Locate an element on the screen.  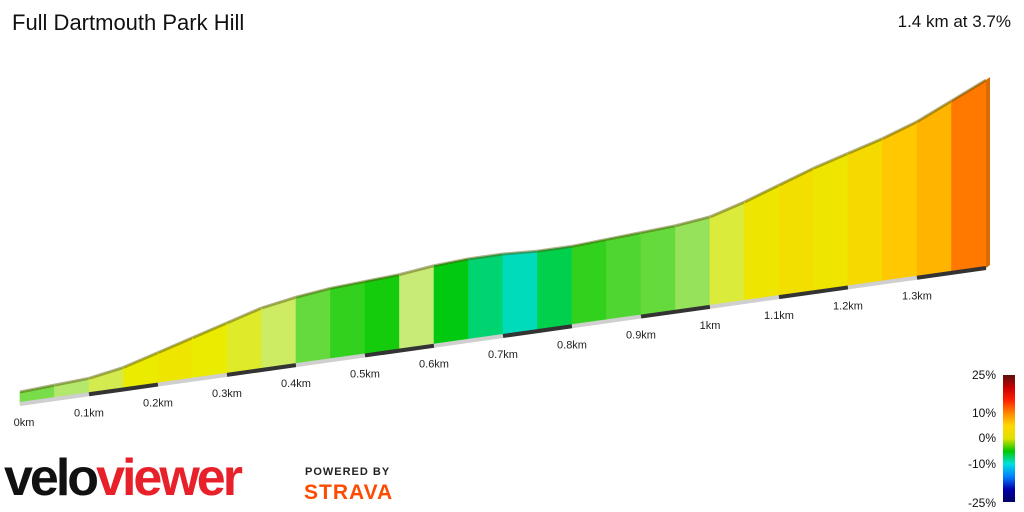
gradient-legend: 25% 10% 0% -10% -25% is located at coordinates (992, 439).